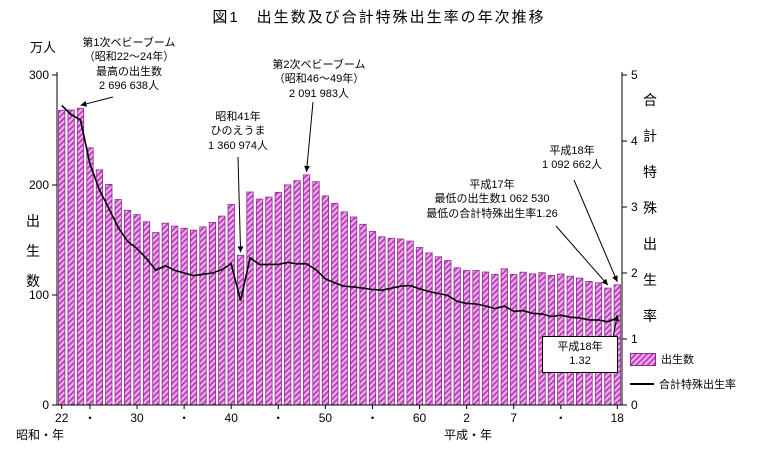 Image resolution: width=758 pixels, height=454 pixels. I want to click on legend-item-births: 出生数, so click(683, 359).